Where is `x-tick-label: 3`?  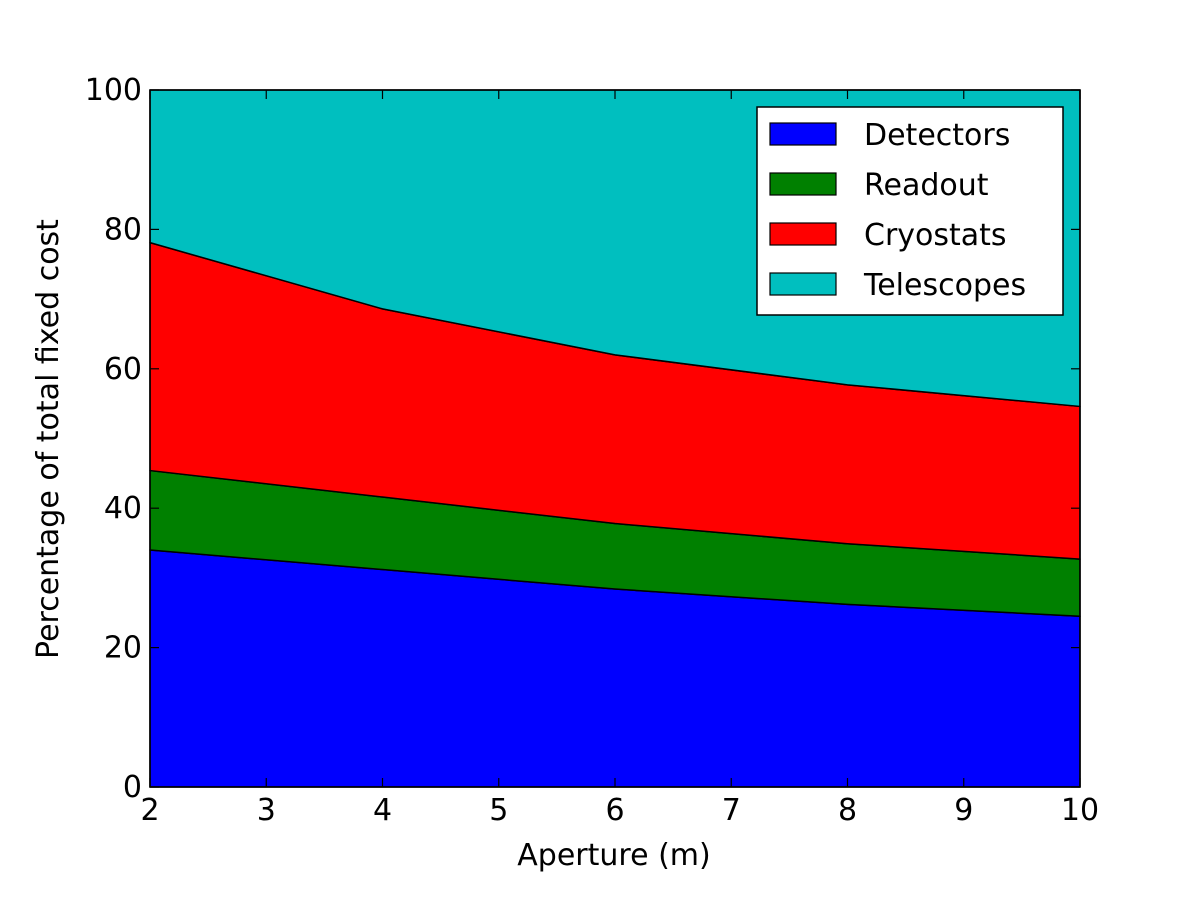
x-tick-label: 3 is located at coordinates (266, 810).